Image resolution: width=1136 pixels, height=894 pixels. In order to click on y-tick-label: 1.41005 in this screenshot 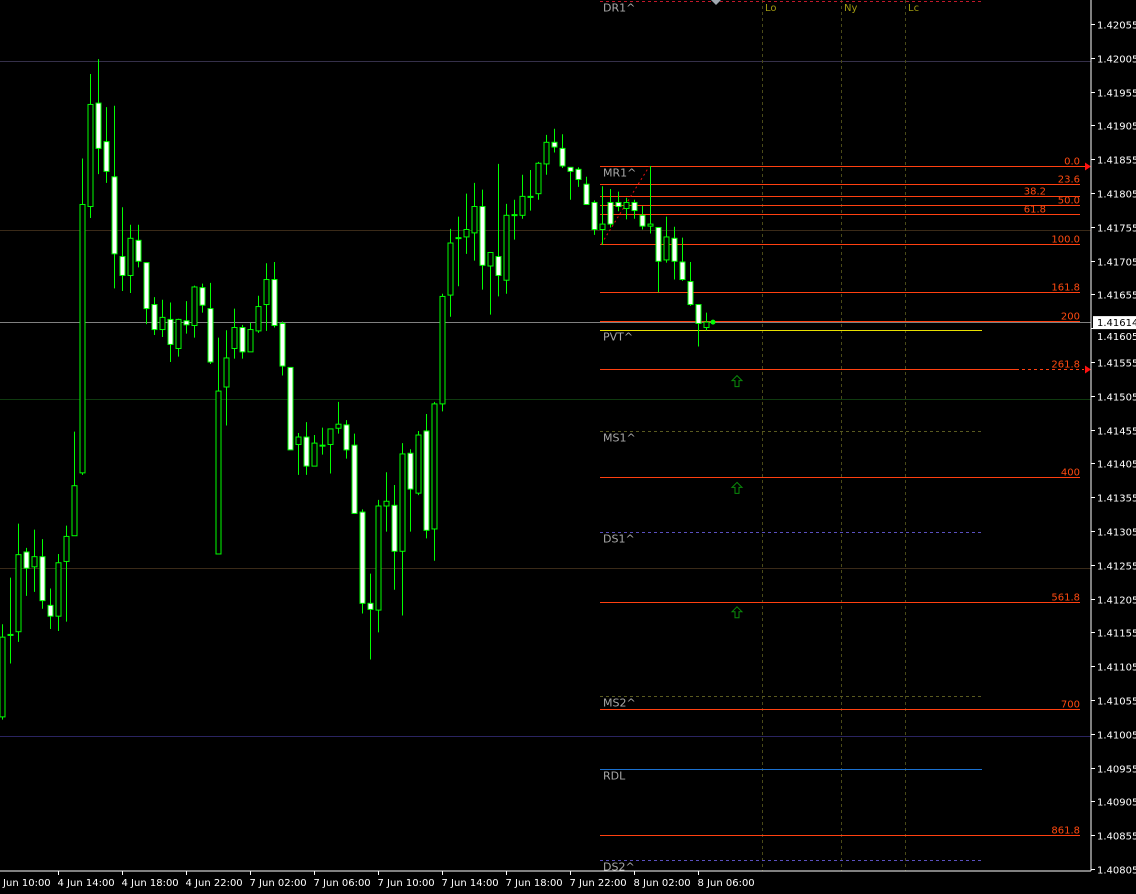, I will do `click(1116, 736)`.